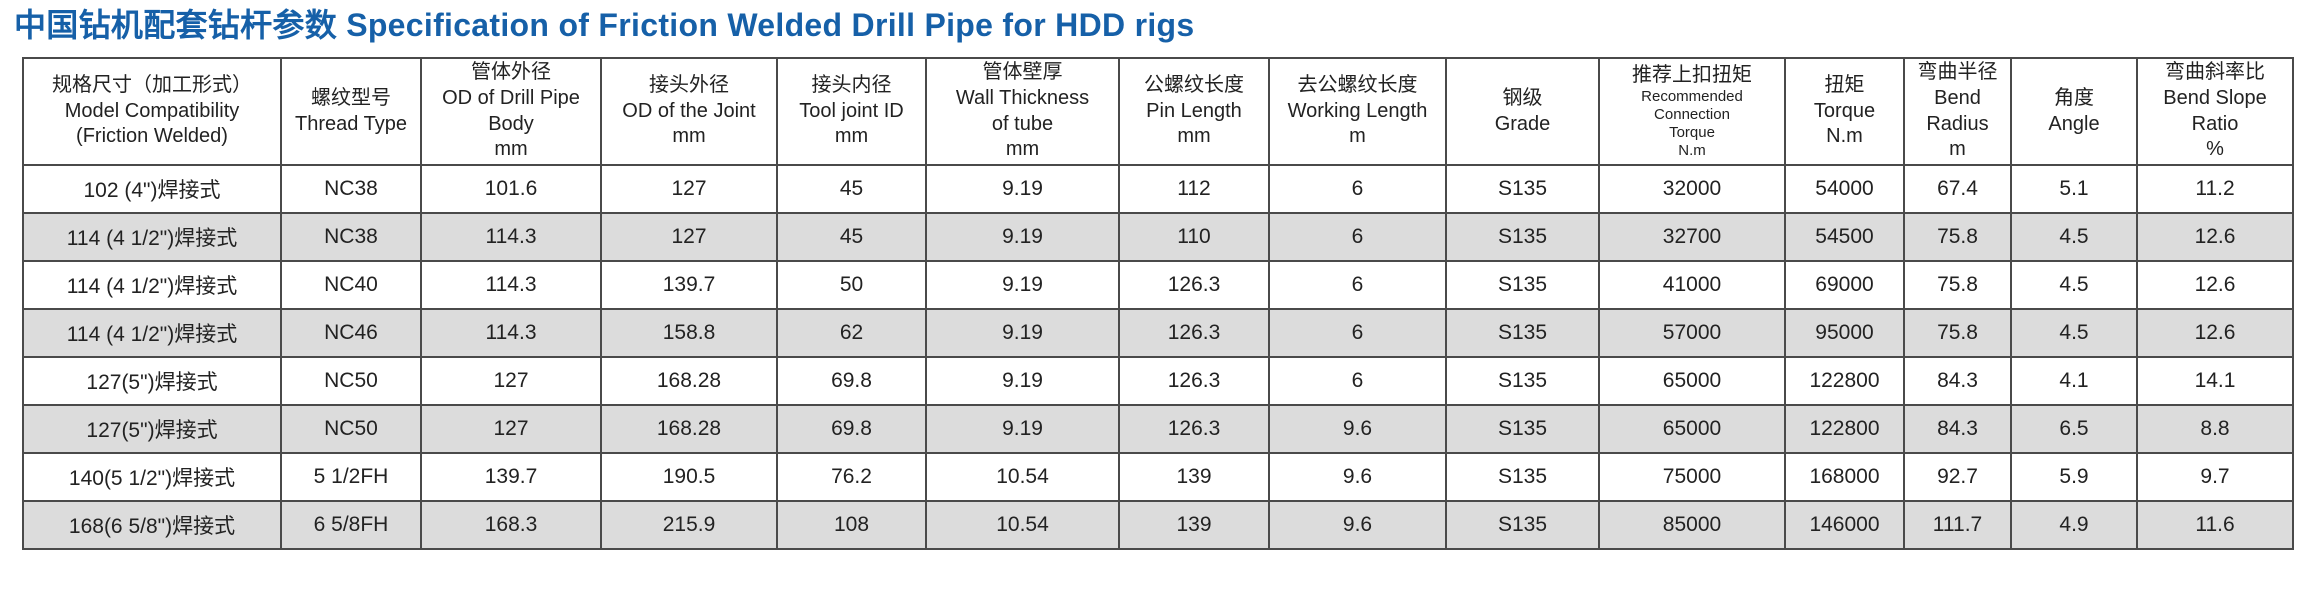 This screenshot has height=591, width=2319. What do you see at coordinates (1194, 429) in the screenshot?
I see `cell-pin-length: 126.3` at bounding box center [1194, 429].